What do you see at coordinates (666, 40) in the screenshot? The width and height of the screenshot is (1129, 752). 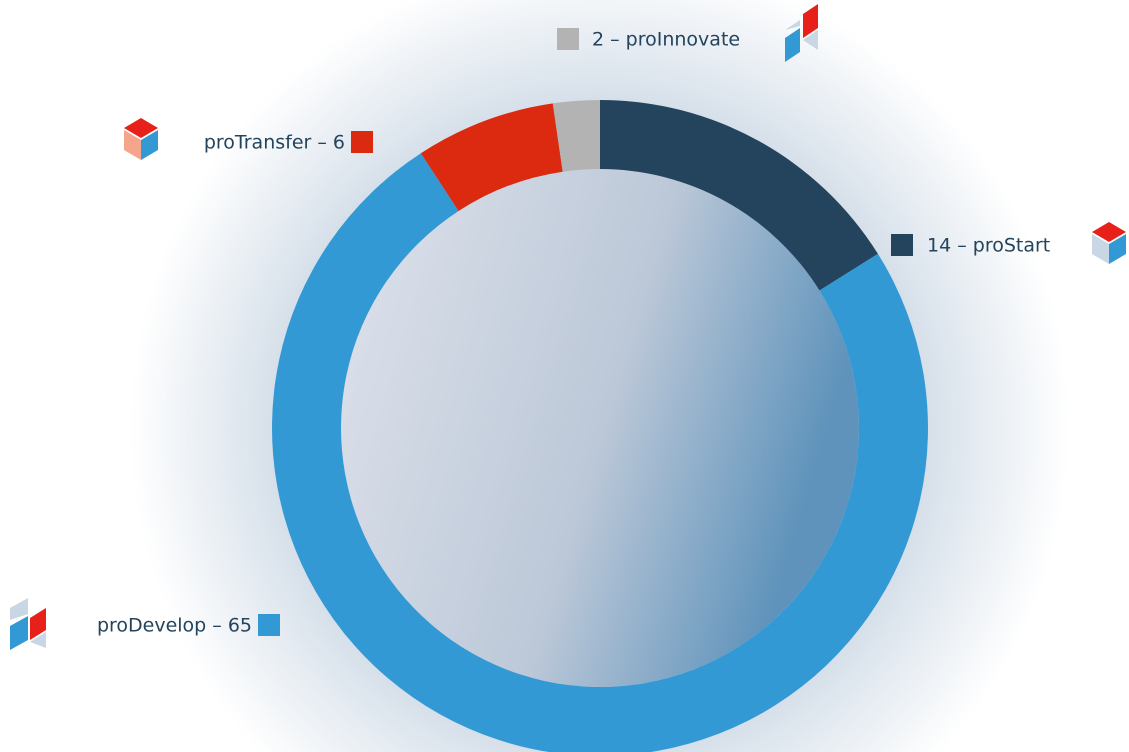 I see `data-label: 2 – proInnovate` at bounding box center [666, 40].